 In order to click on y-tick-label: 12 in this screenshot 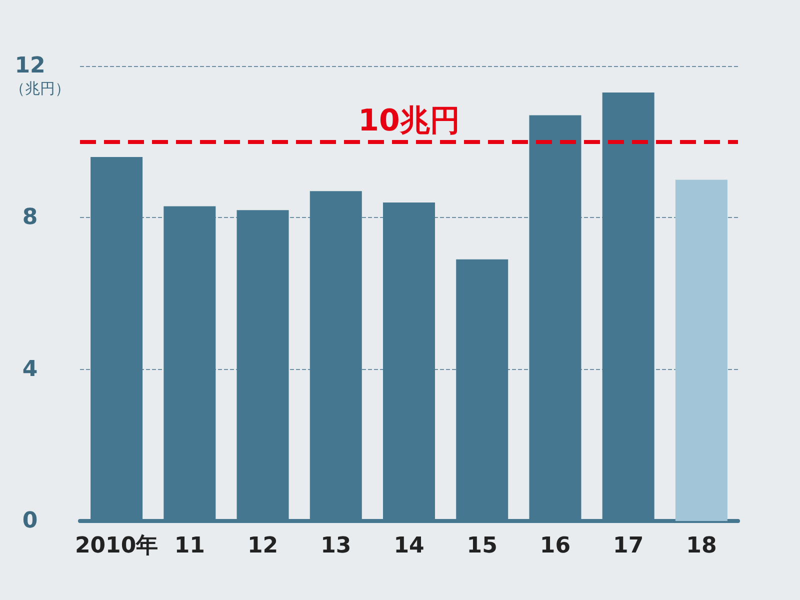, I will do `click(30, 66)`.